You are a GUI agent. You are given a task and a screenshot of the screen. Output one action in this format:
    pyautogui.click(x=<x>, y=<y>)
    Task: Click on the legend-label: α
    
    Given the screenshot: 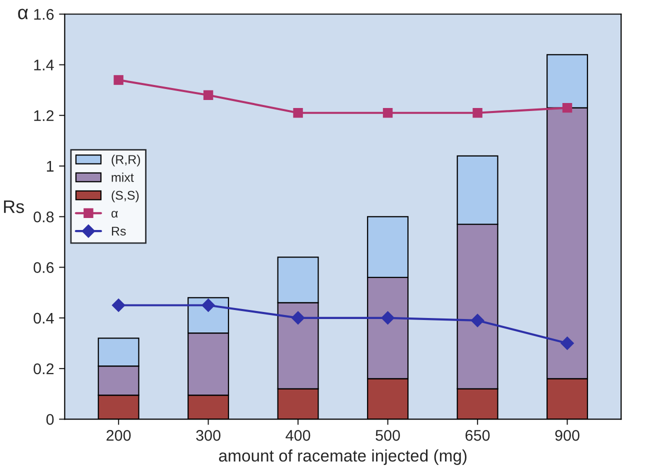 What is the action you would take?
    pyautogui.click(x=114, y=214)
    